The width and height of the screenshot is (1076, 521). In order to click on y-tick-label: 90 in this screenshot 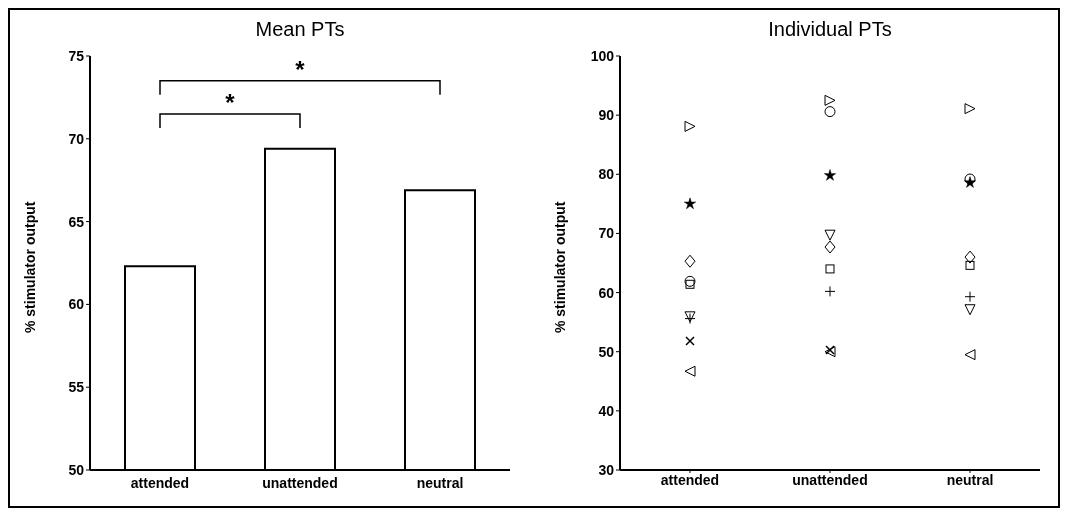, I will do `click(606, 115)`.